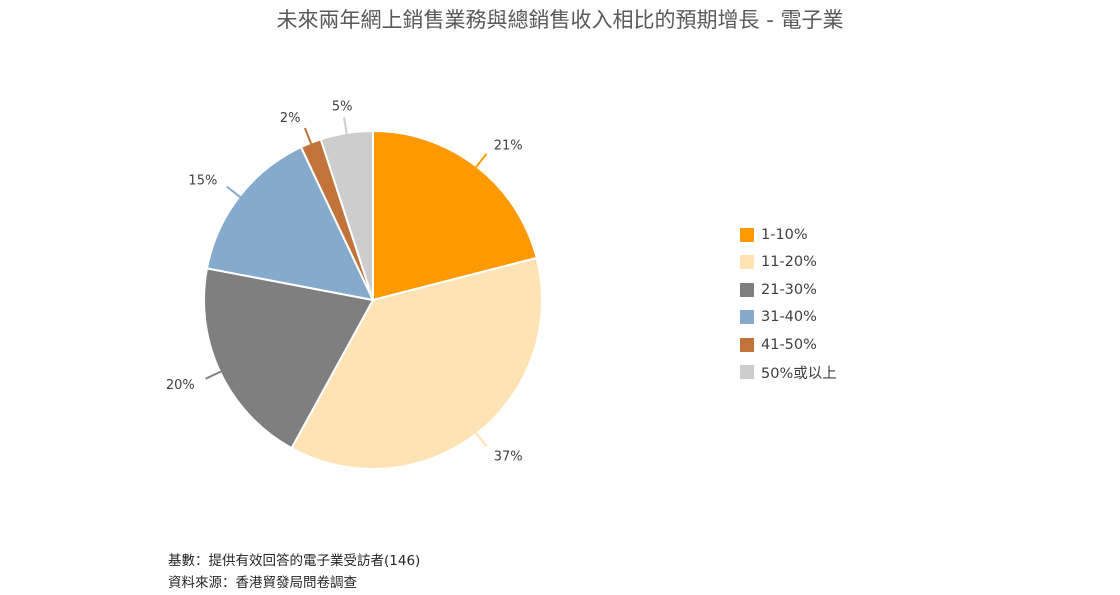  I want to click on legend-item-4: 31-40%, so click(788, 318).